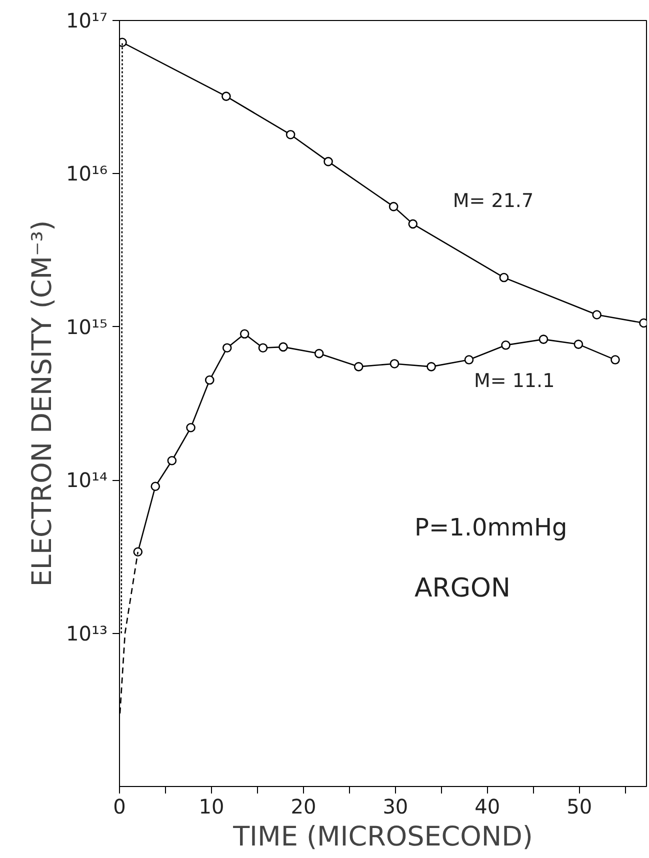  Describe the element at coordinates (87, 20) in the screenshot. I see `y-tick-label: 10¹⁷` at that location.